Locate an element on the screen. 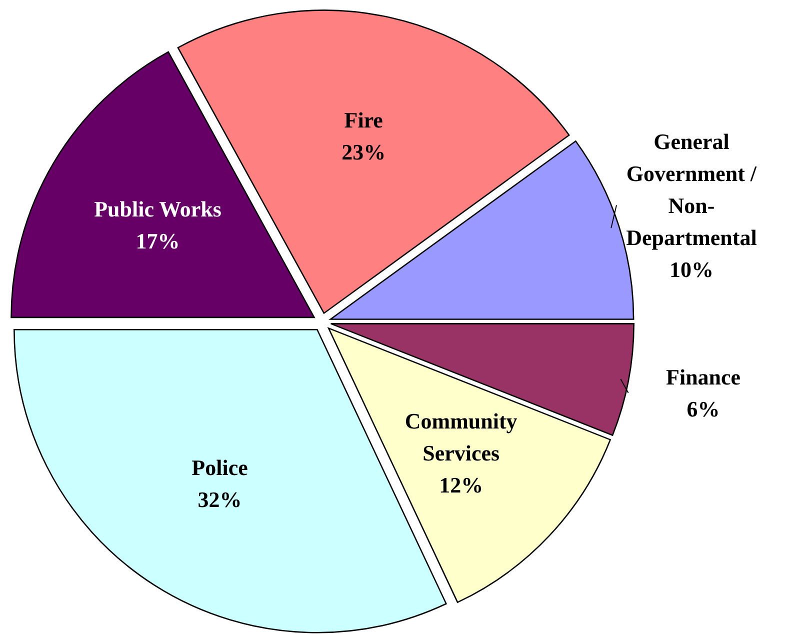 Image resolution: width=791 pixels, height=634 pixels. slice-label: Fire is located at coordinates (364, 119).